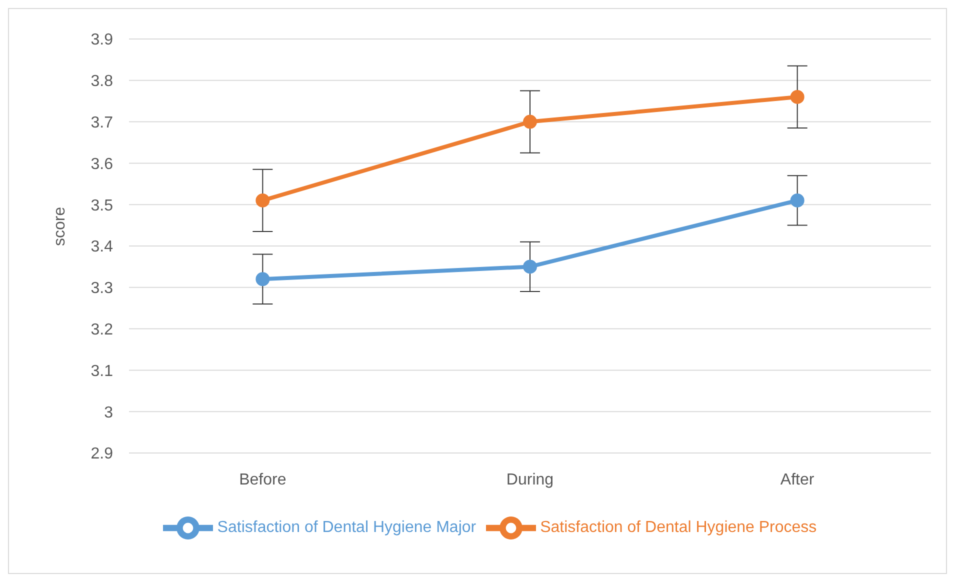  What do you see at coordinates (102, 289) in the screenshot?
I see `y-tick-label: 3.3` at bounding box center [102, 289].